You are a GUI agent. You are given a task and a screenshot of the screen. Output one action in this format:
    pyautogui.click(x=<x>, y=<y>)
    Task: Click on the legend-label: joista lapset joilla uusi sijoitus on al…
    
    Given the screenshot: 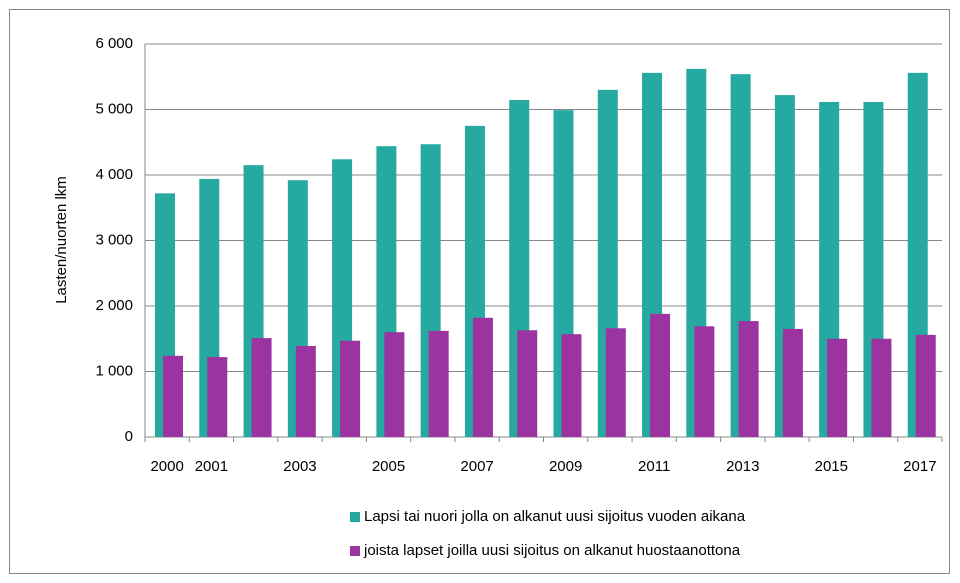 What is the action you would take?
    pyautogui.click(x=552, y=550)
    